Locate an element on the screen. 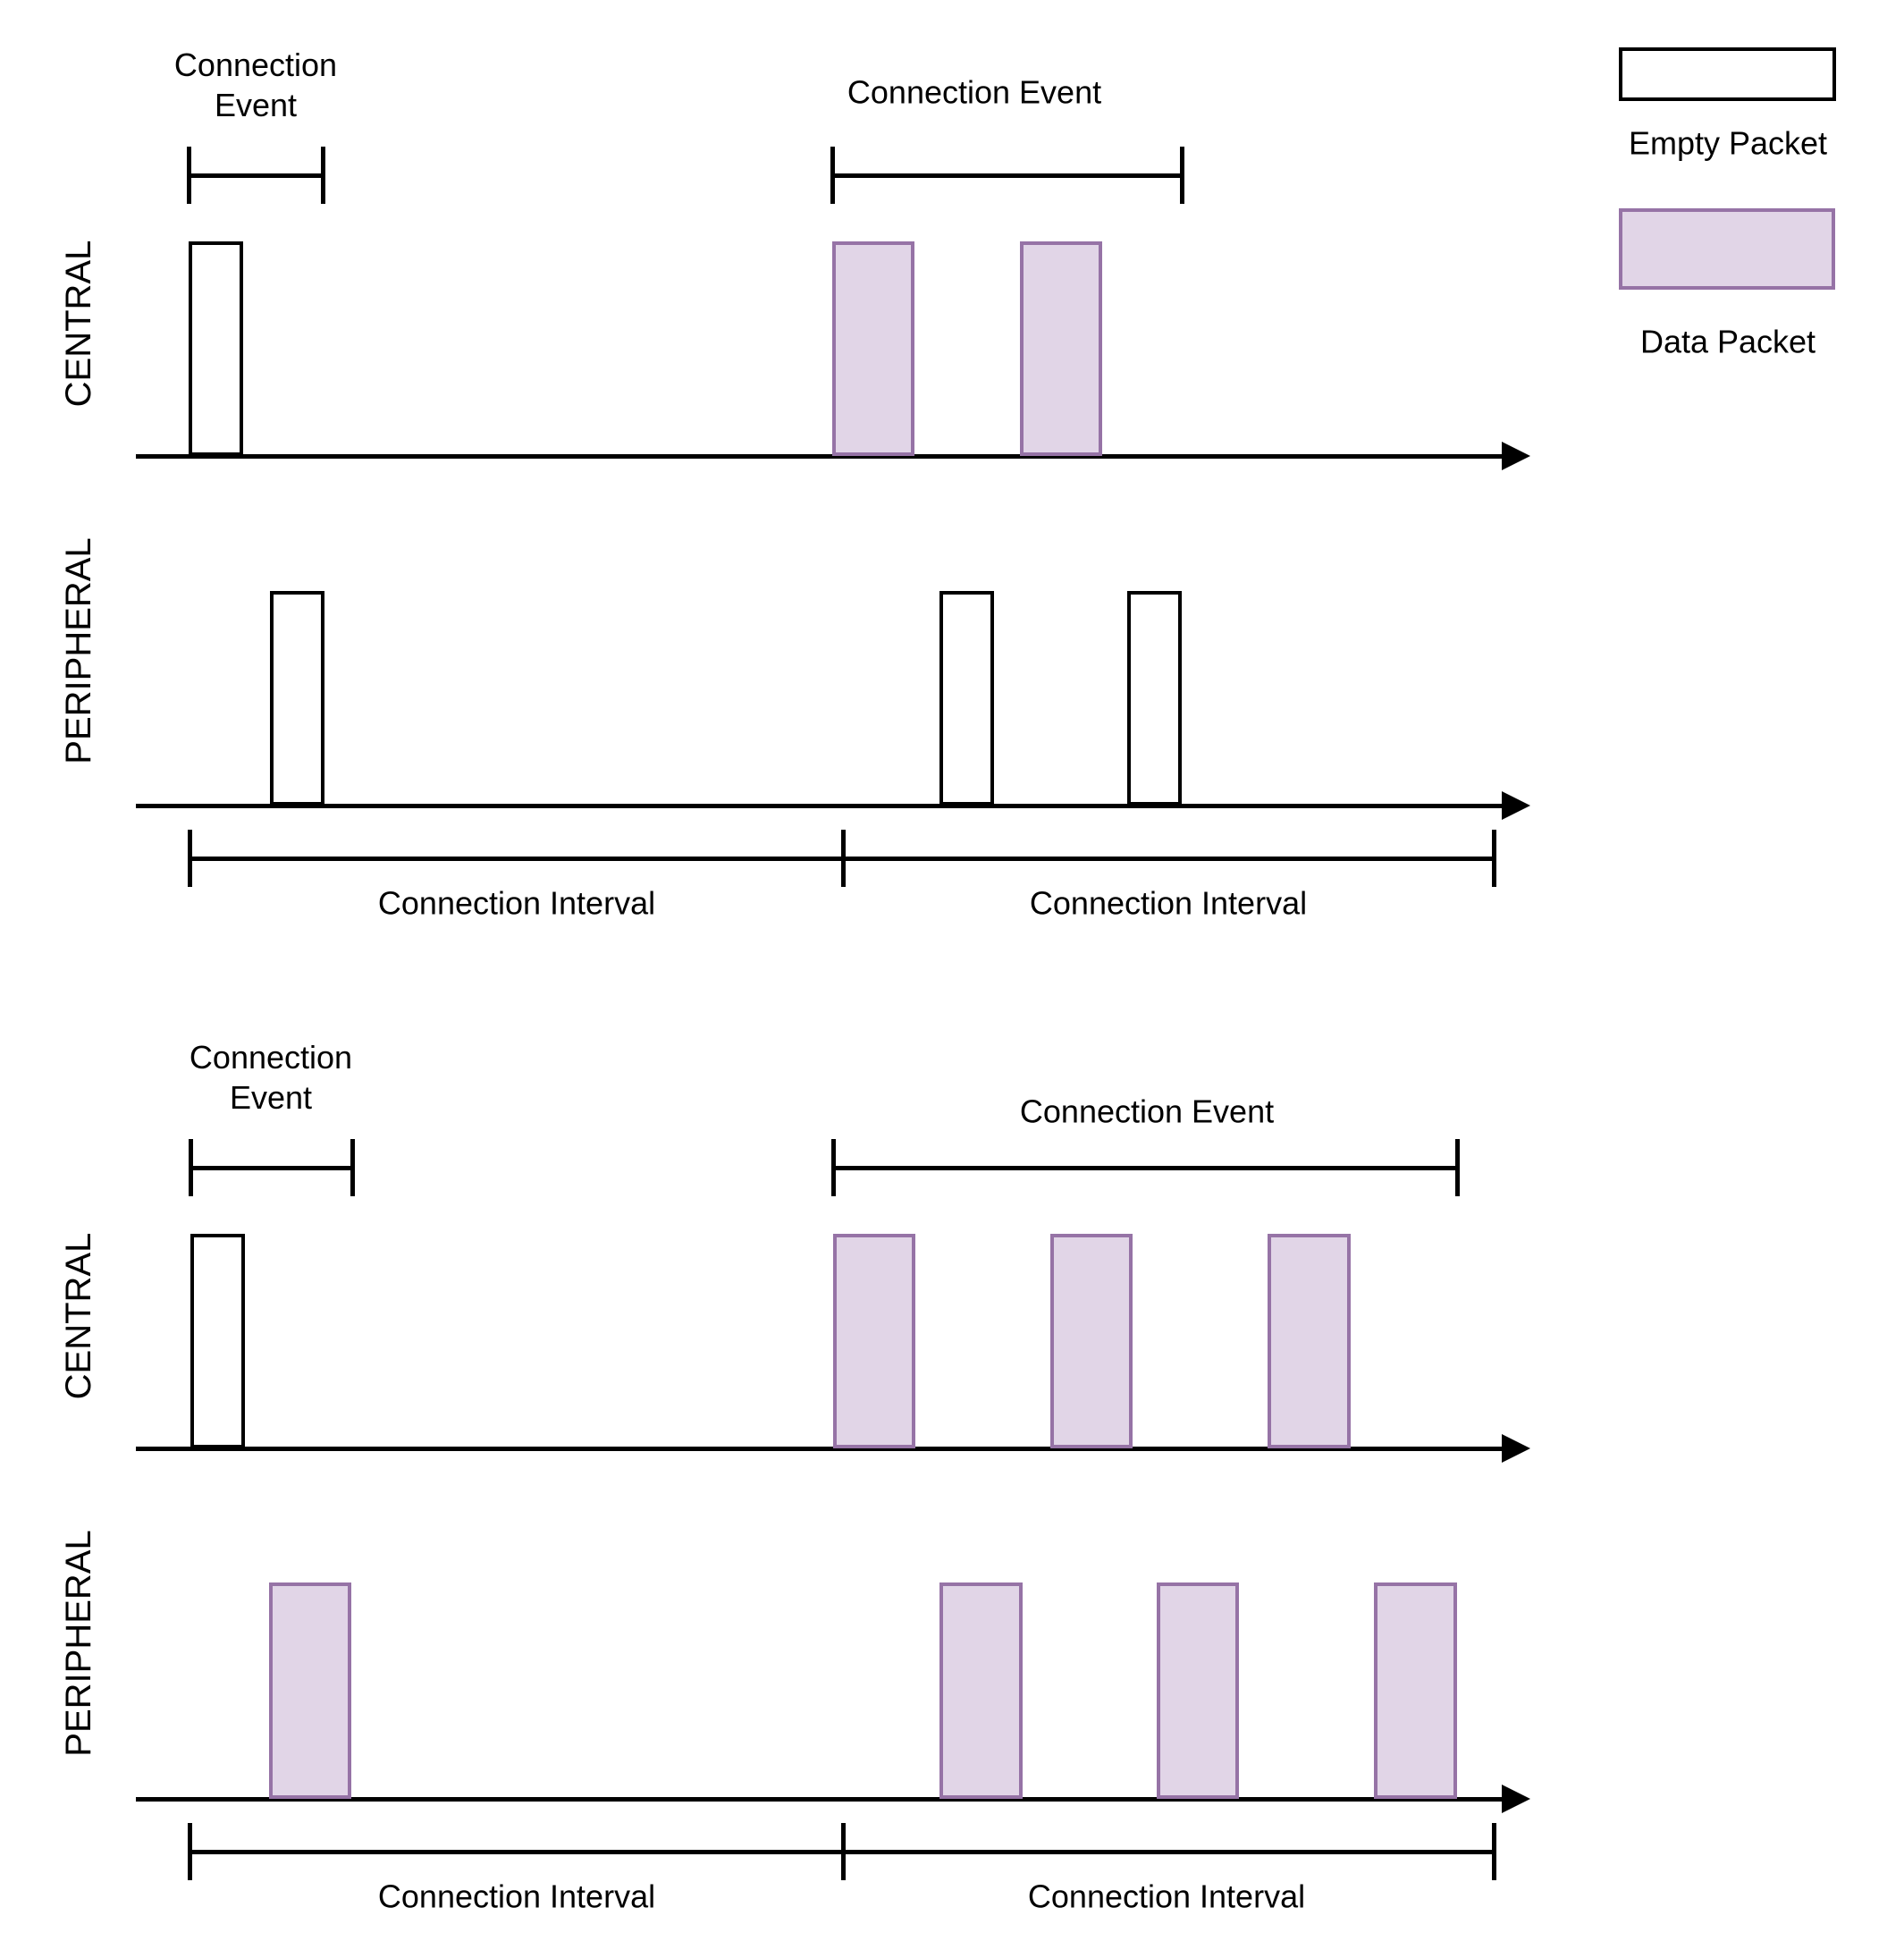 The height and width of the screenshot is (1958, 1904). legend-data-packet-swatch is located at coordinates (1727, 249).